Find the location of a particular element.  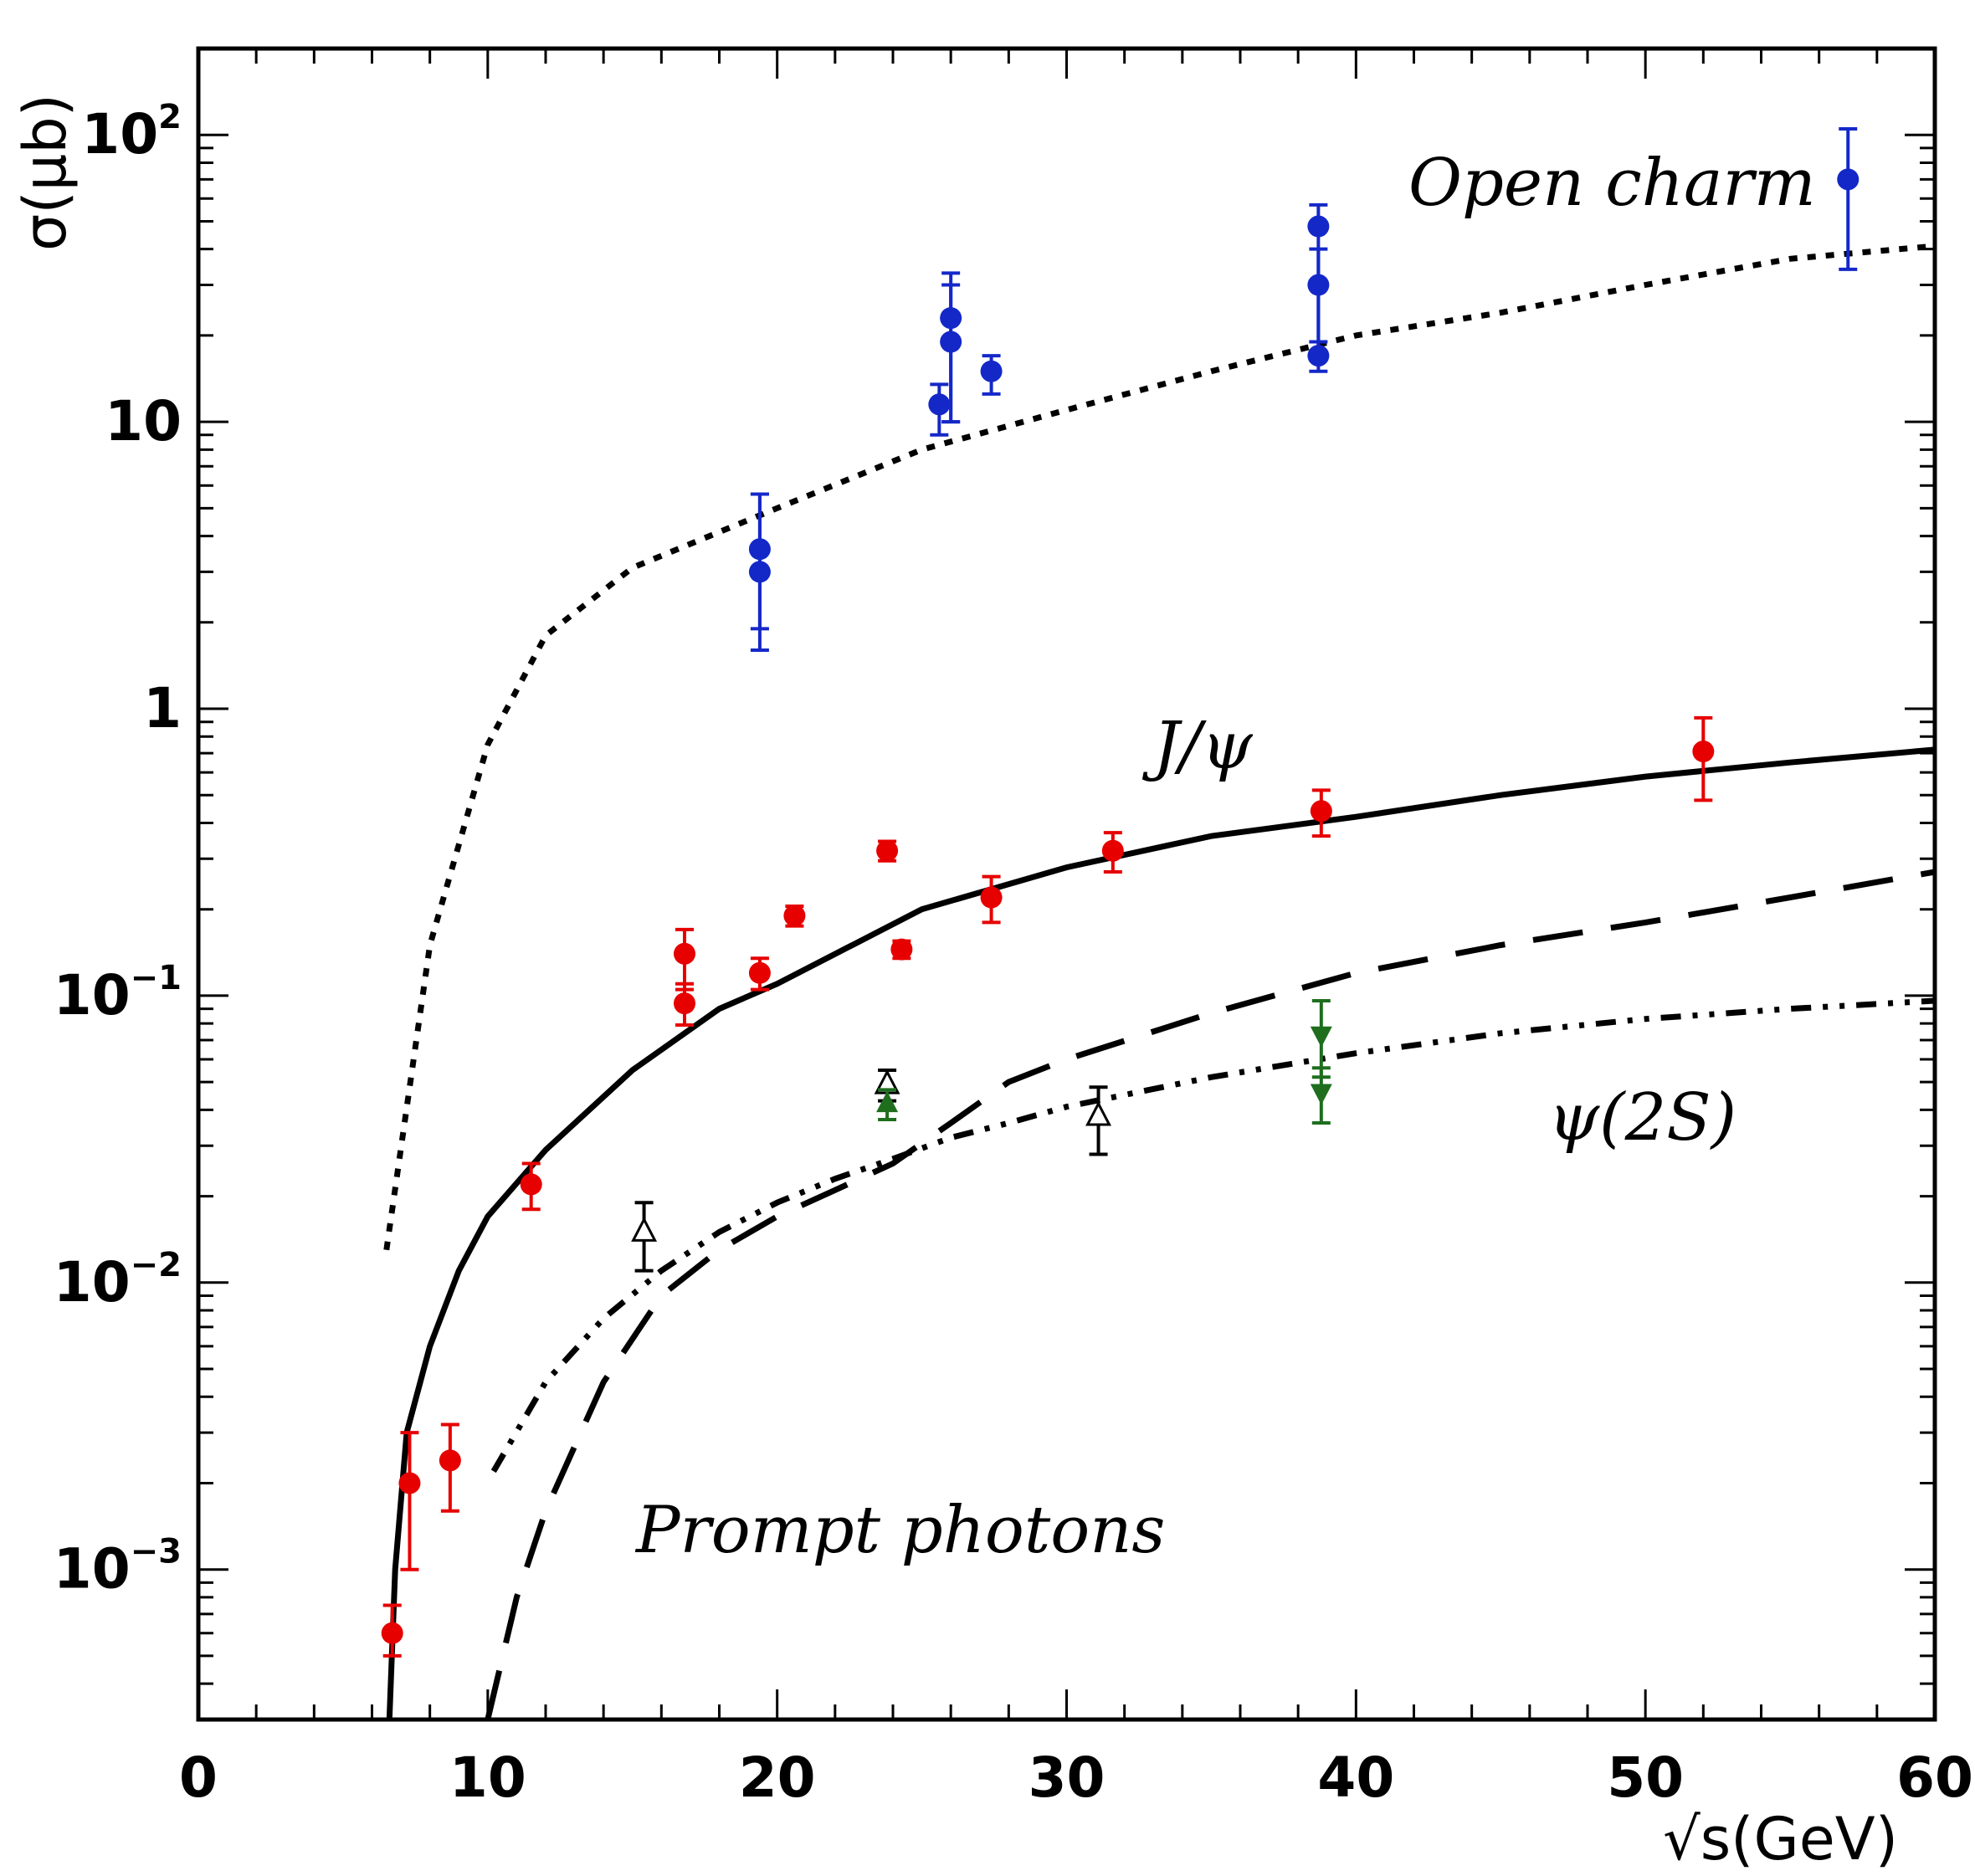

x-tick-label: 30 is located at coordinates (1067, 1778).